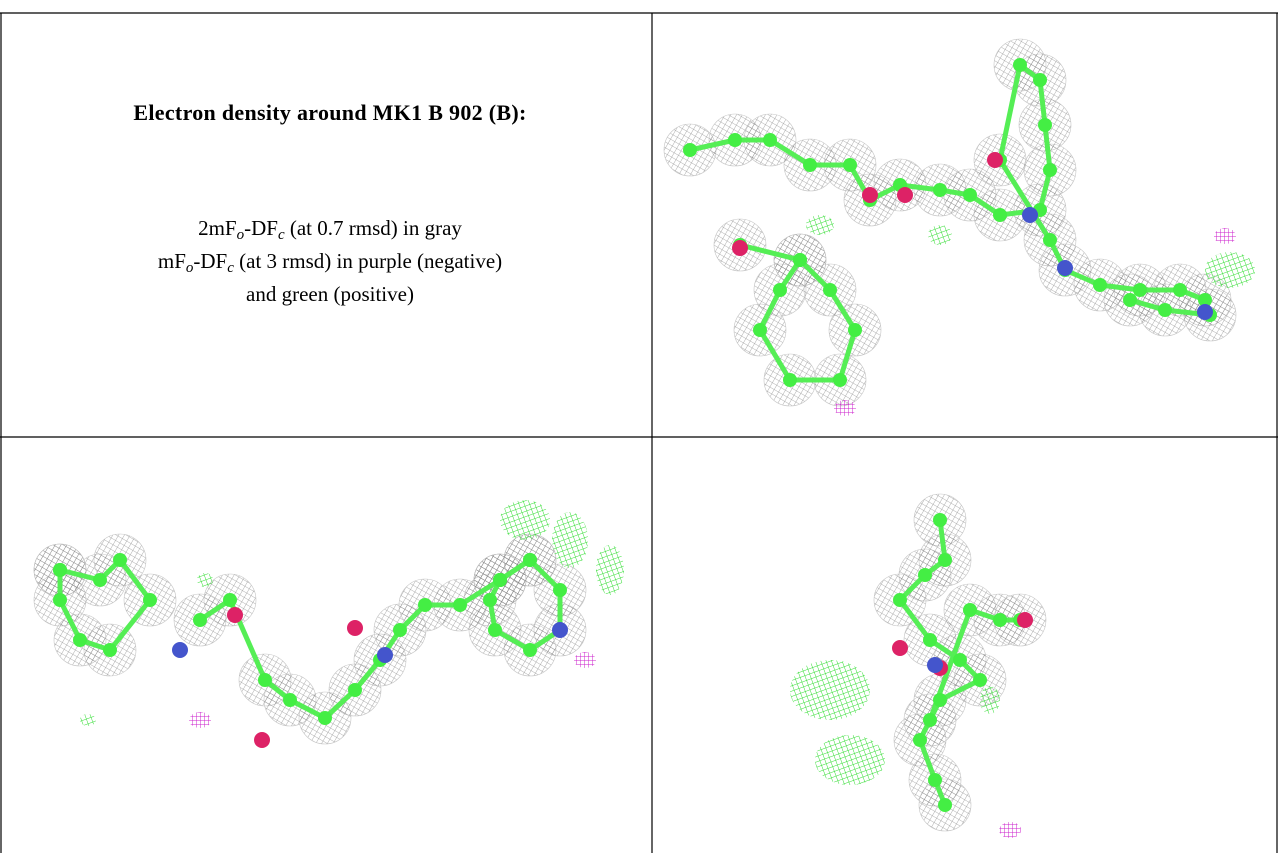 This screenshot has width=1278, height=853. I want to click on bond, so click(365, 639).